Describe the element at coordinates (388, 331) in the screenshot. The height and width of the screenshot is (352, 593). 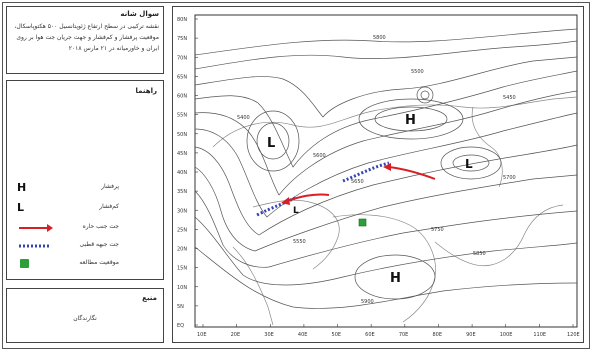
I see `longitude-ticks: 10E 20E 30E 40E 50E 60E 70E 80E 90E 100E 110E 120E` at that location.